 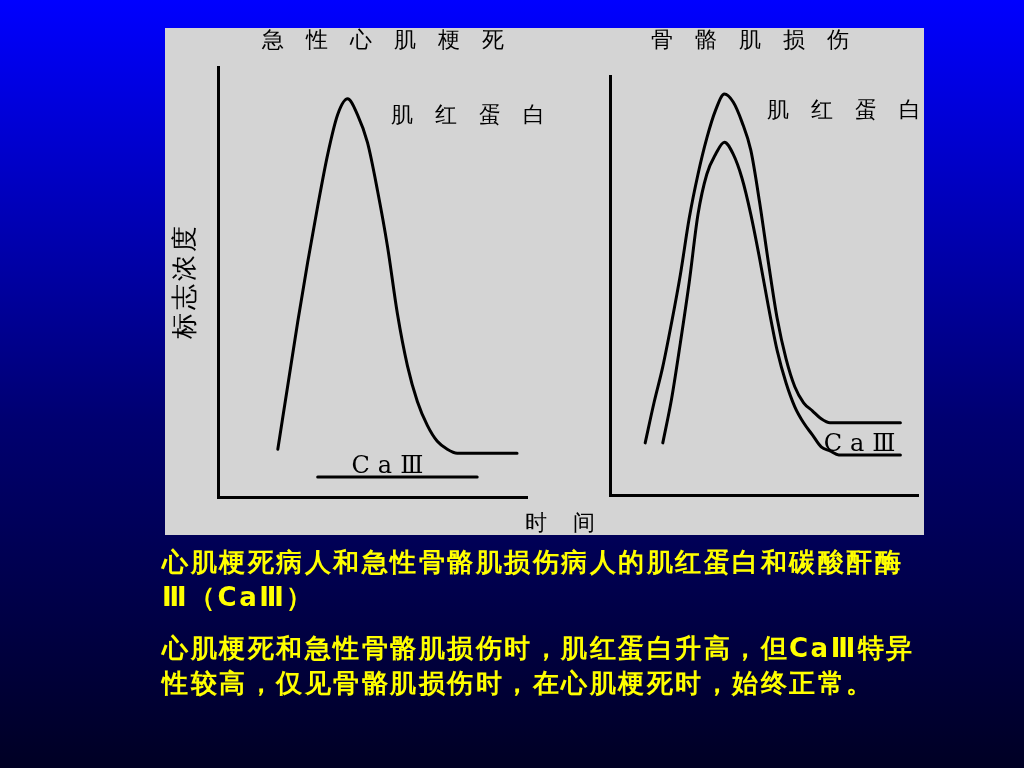 What do you see at coordinates (183, 281) in the screenshot?
I see `y-axis-title: 标志浓度` at bounding box center [183, 281].